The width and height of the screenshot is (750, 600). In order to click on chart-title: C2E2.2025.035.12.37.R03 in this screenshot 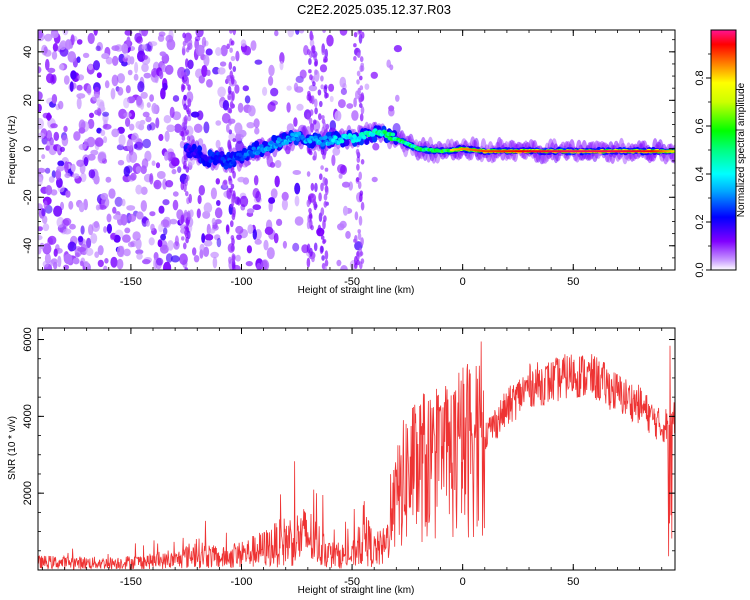, I will do `click(374, 9)`.